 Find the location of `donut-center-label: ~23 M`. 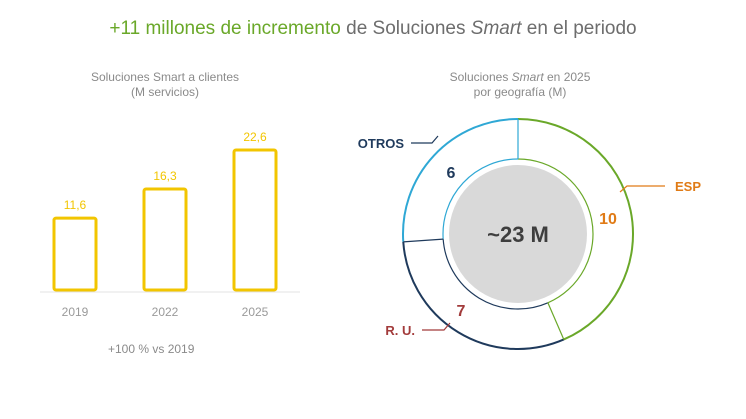

donut-center-label: ~23 M is located at coordinates (518, 234).